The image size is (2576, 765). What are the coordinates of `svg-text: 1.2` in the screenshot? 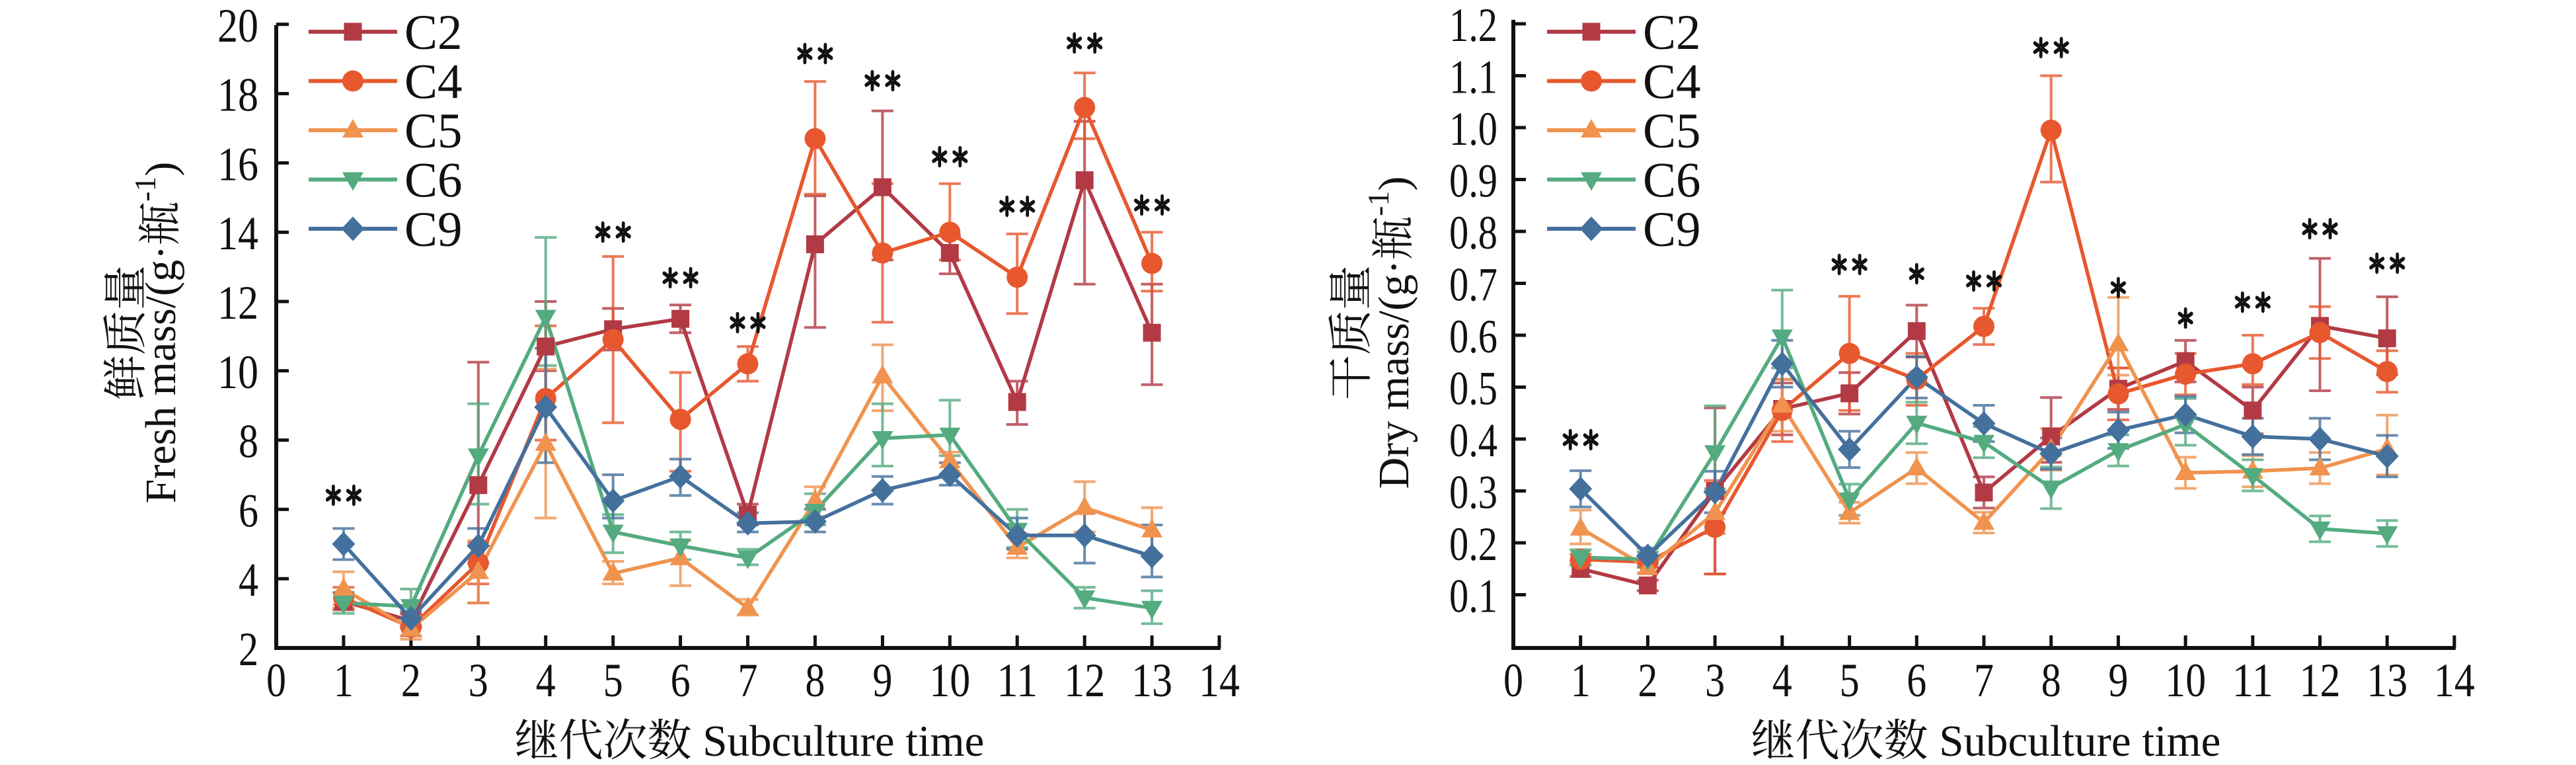 It's located at (1473, 26).